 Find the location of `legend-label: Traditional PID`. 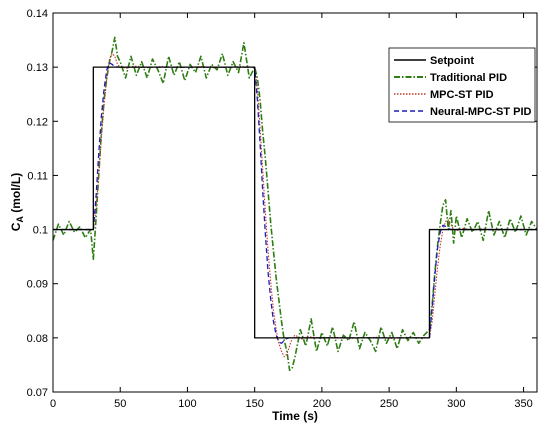

legend-label: Traditional PID is located at coordinates (468, 78).